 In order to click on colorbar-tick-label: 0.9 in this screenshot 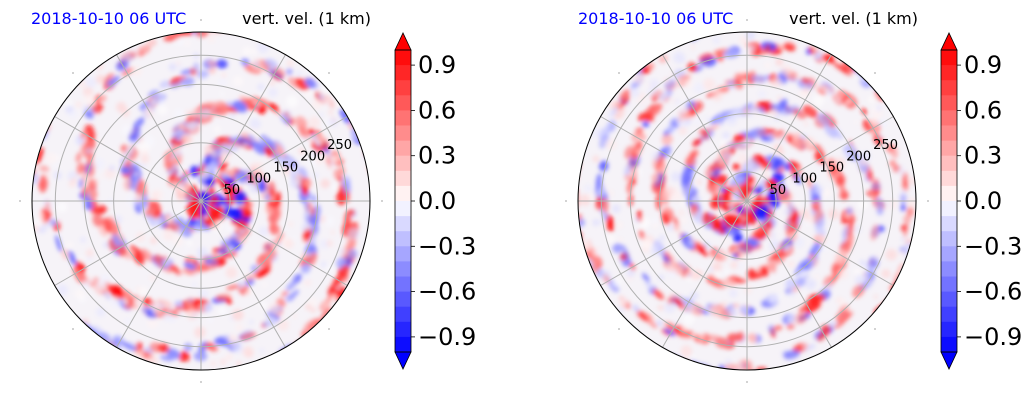, I will do `click(983, 65)`.